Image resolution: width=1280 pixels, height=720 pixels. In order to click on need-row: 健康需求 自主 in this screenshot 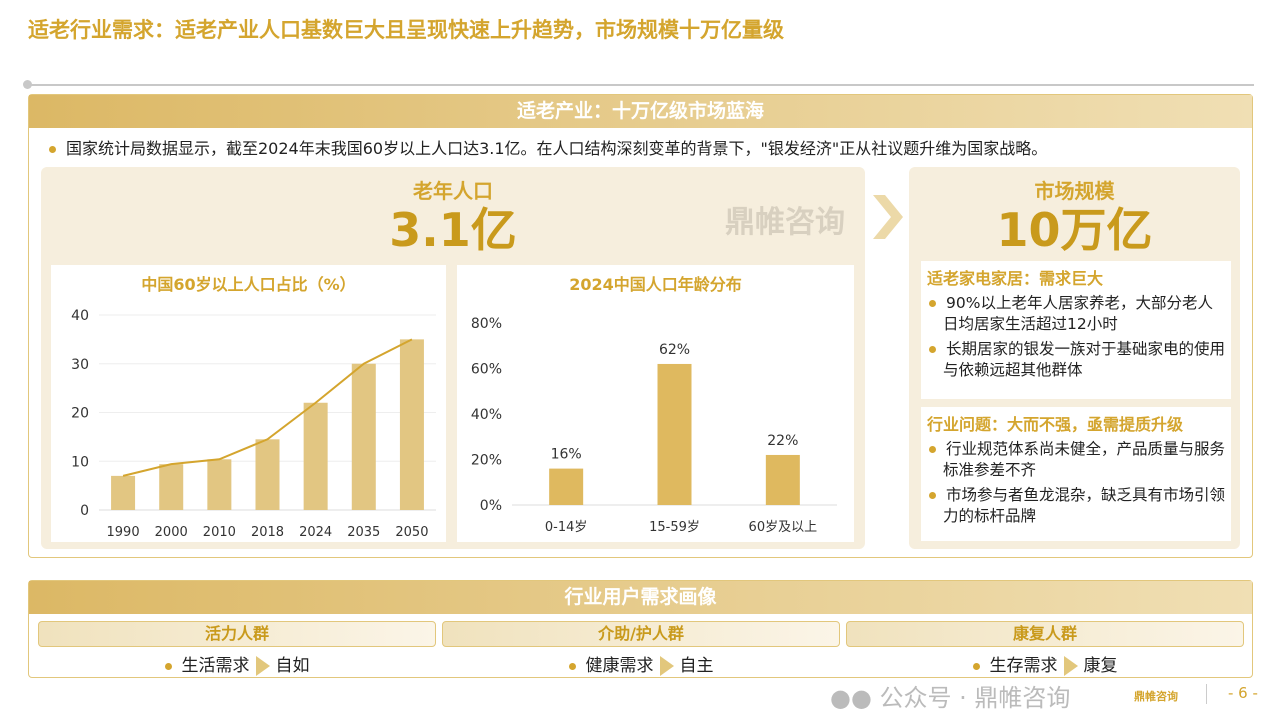, I will do `click(641, 663)`.